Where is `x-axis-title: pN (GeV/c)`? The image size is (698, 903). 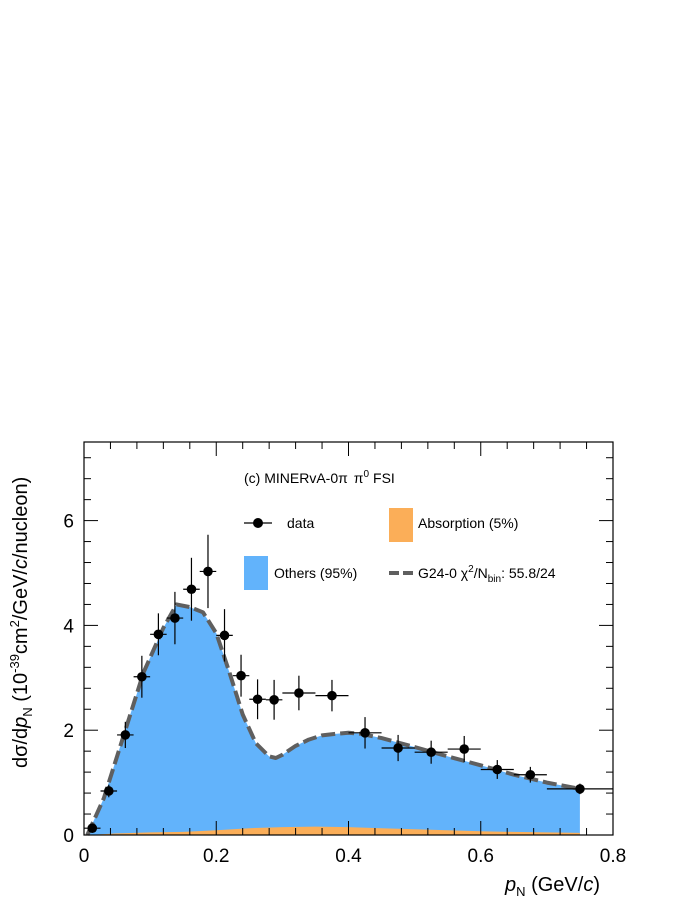 x-axis-title: pN (GeV/c) is located at coordinates (552, 886).